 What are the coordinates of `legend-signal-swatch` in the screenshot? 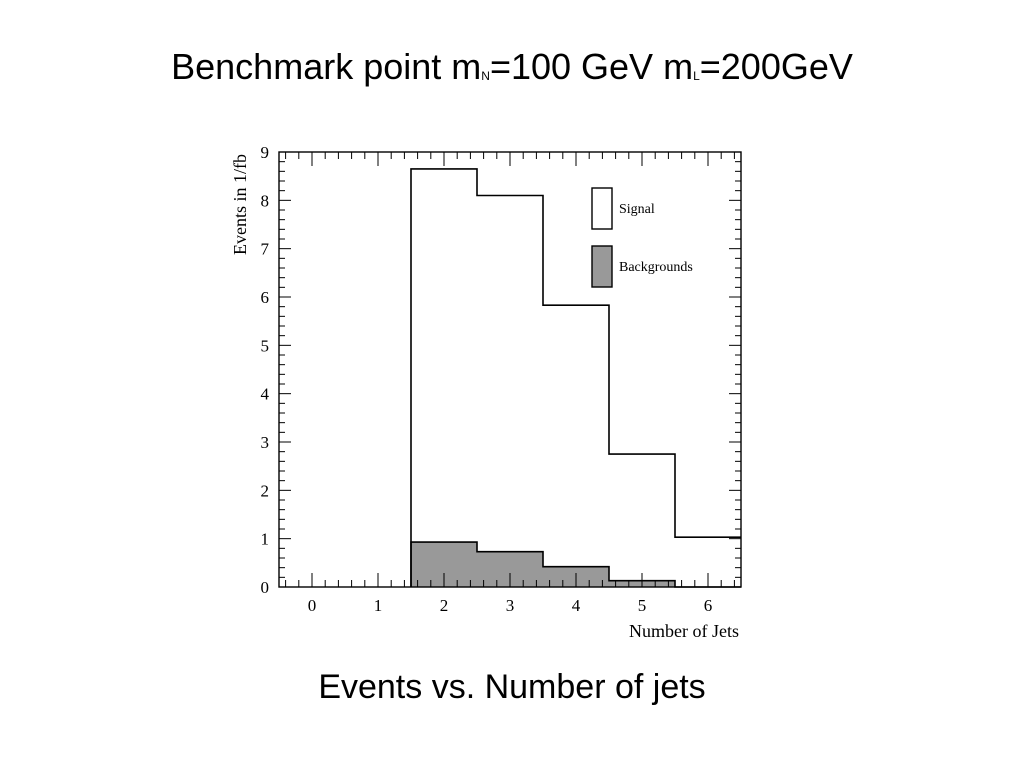 It's located at (602, 208).